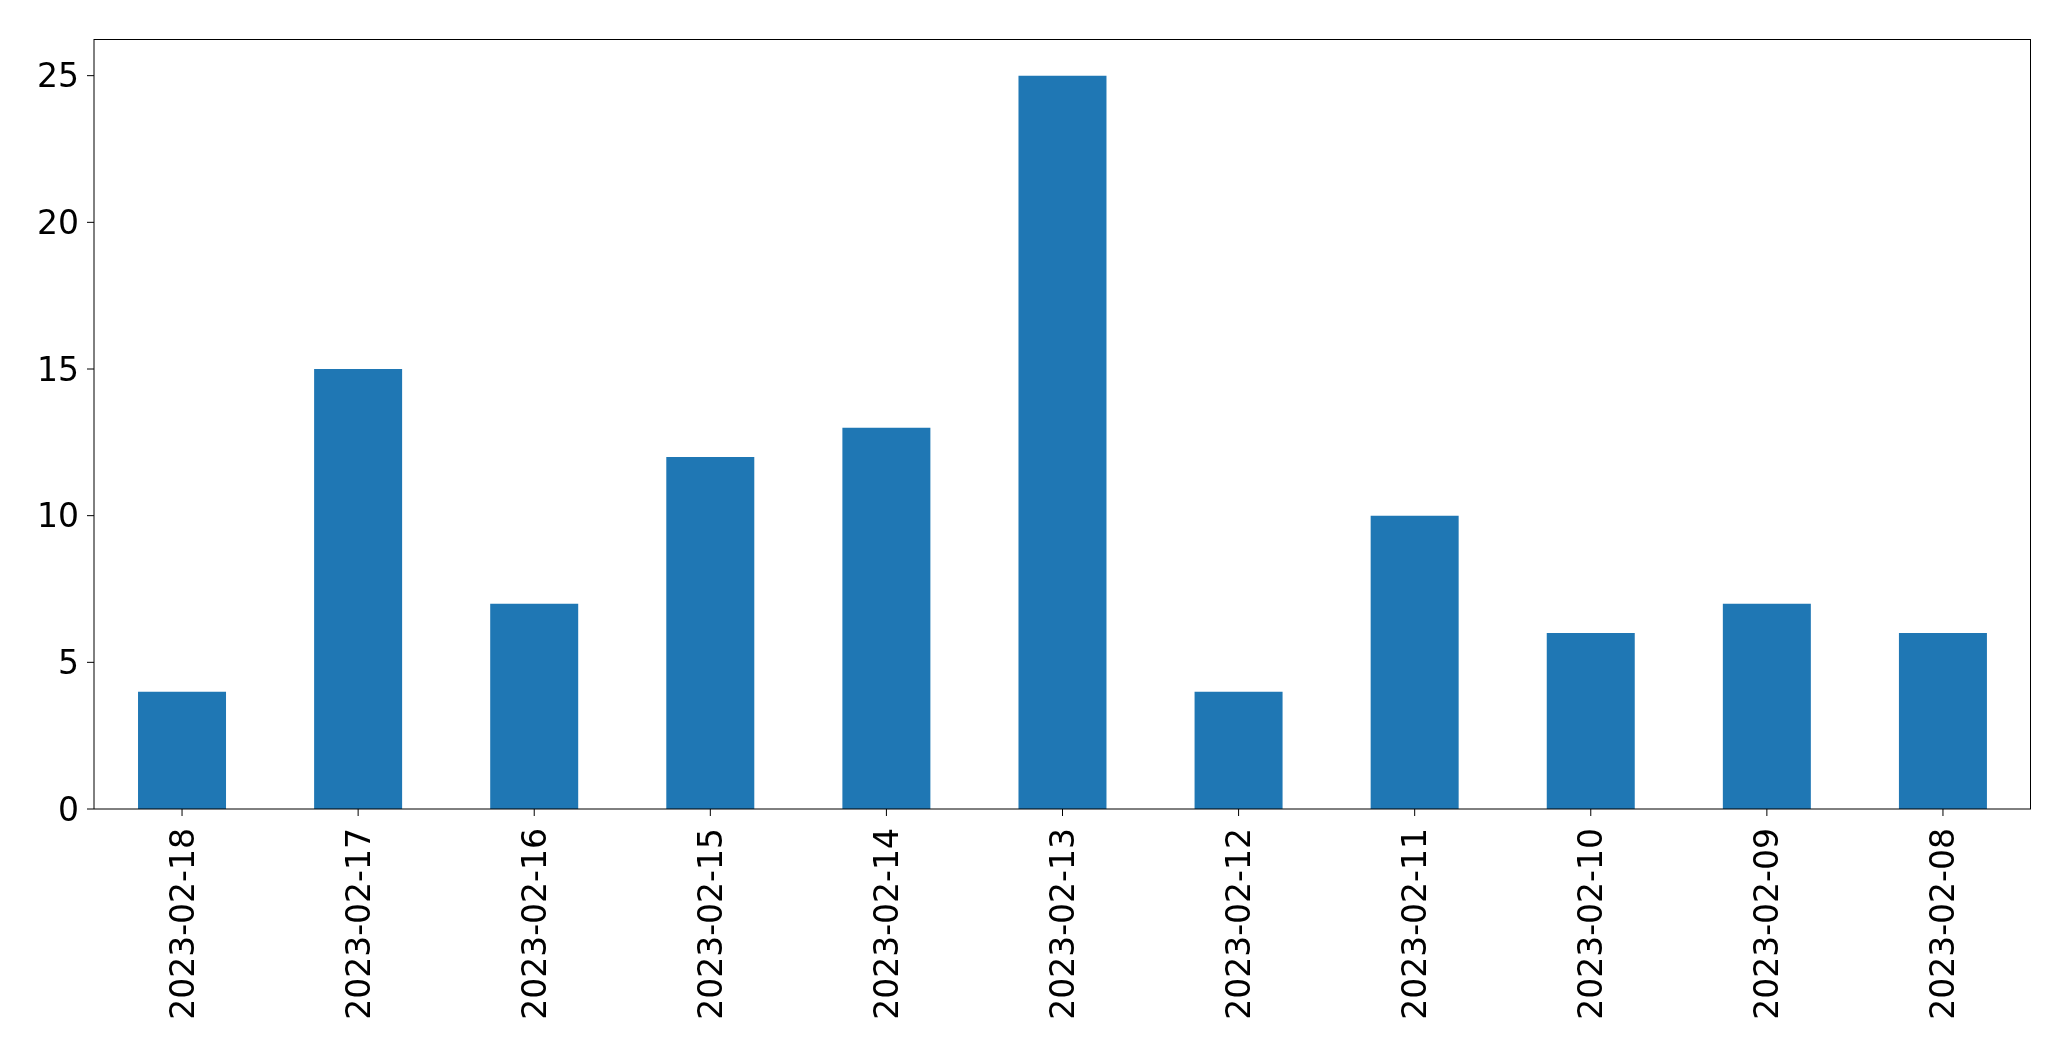  I want to click on x-tick-label: 2023-02-09, so click(1767, 924).